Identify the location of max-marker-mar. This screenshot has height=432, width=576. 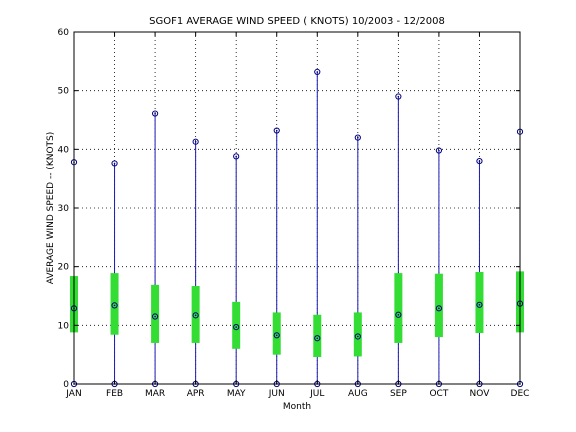
(155, 113).